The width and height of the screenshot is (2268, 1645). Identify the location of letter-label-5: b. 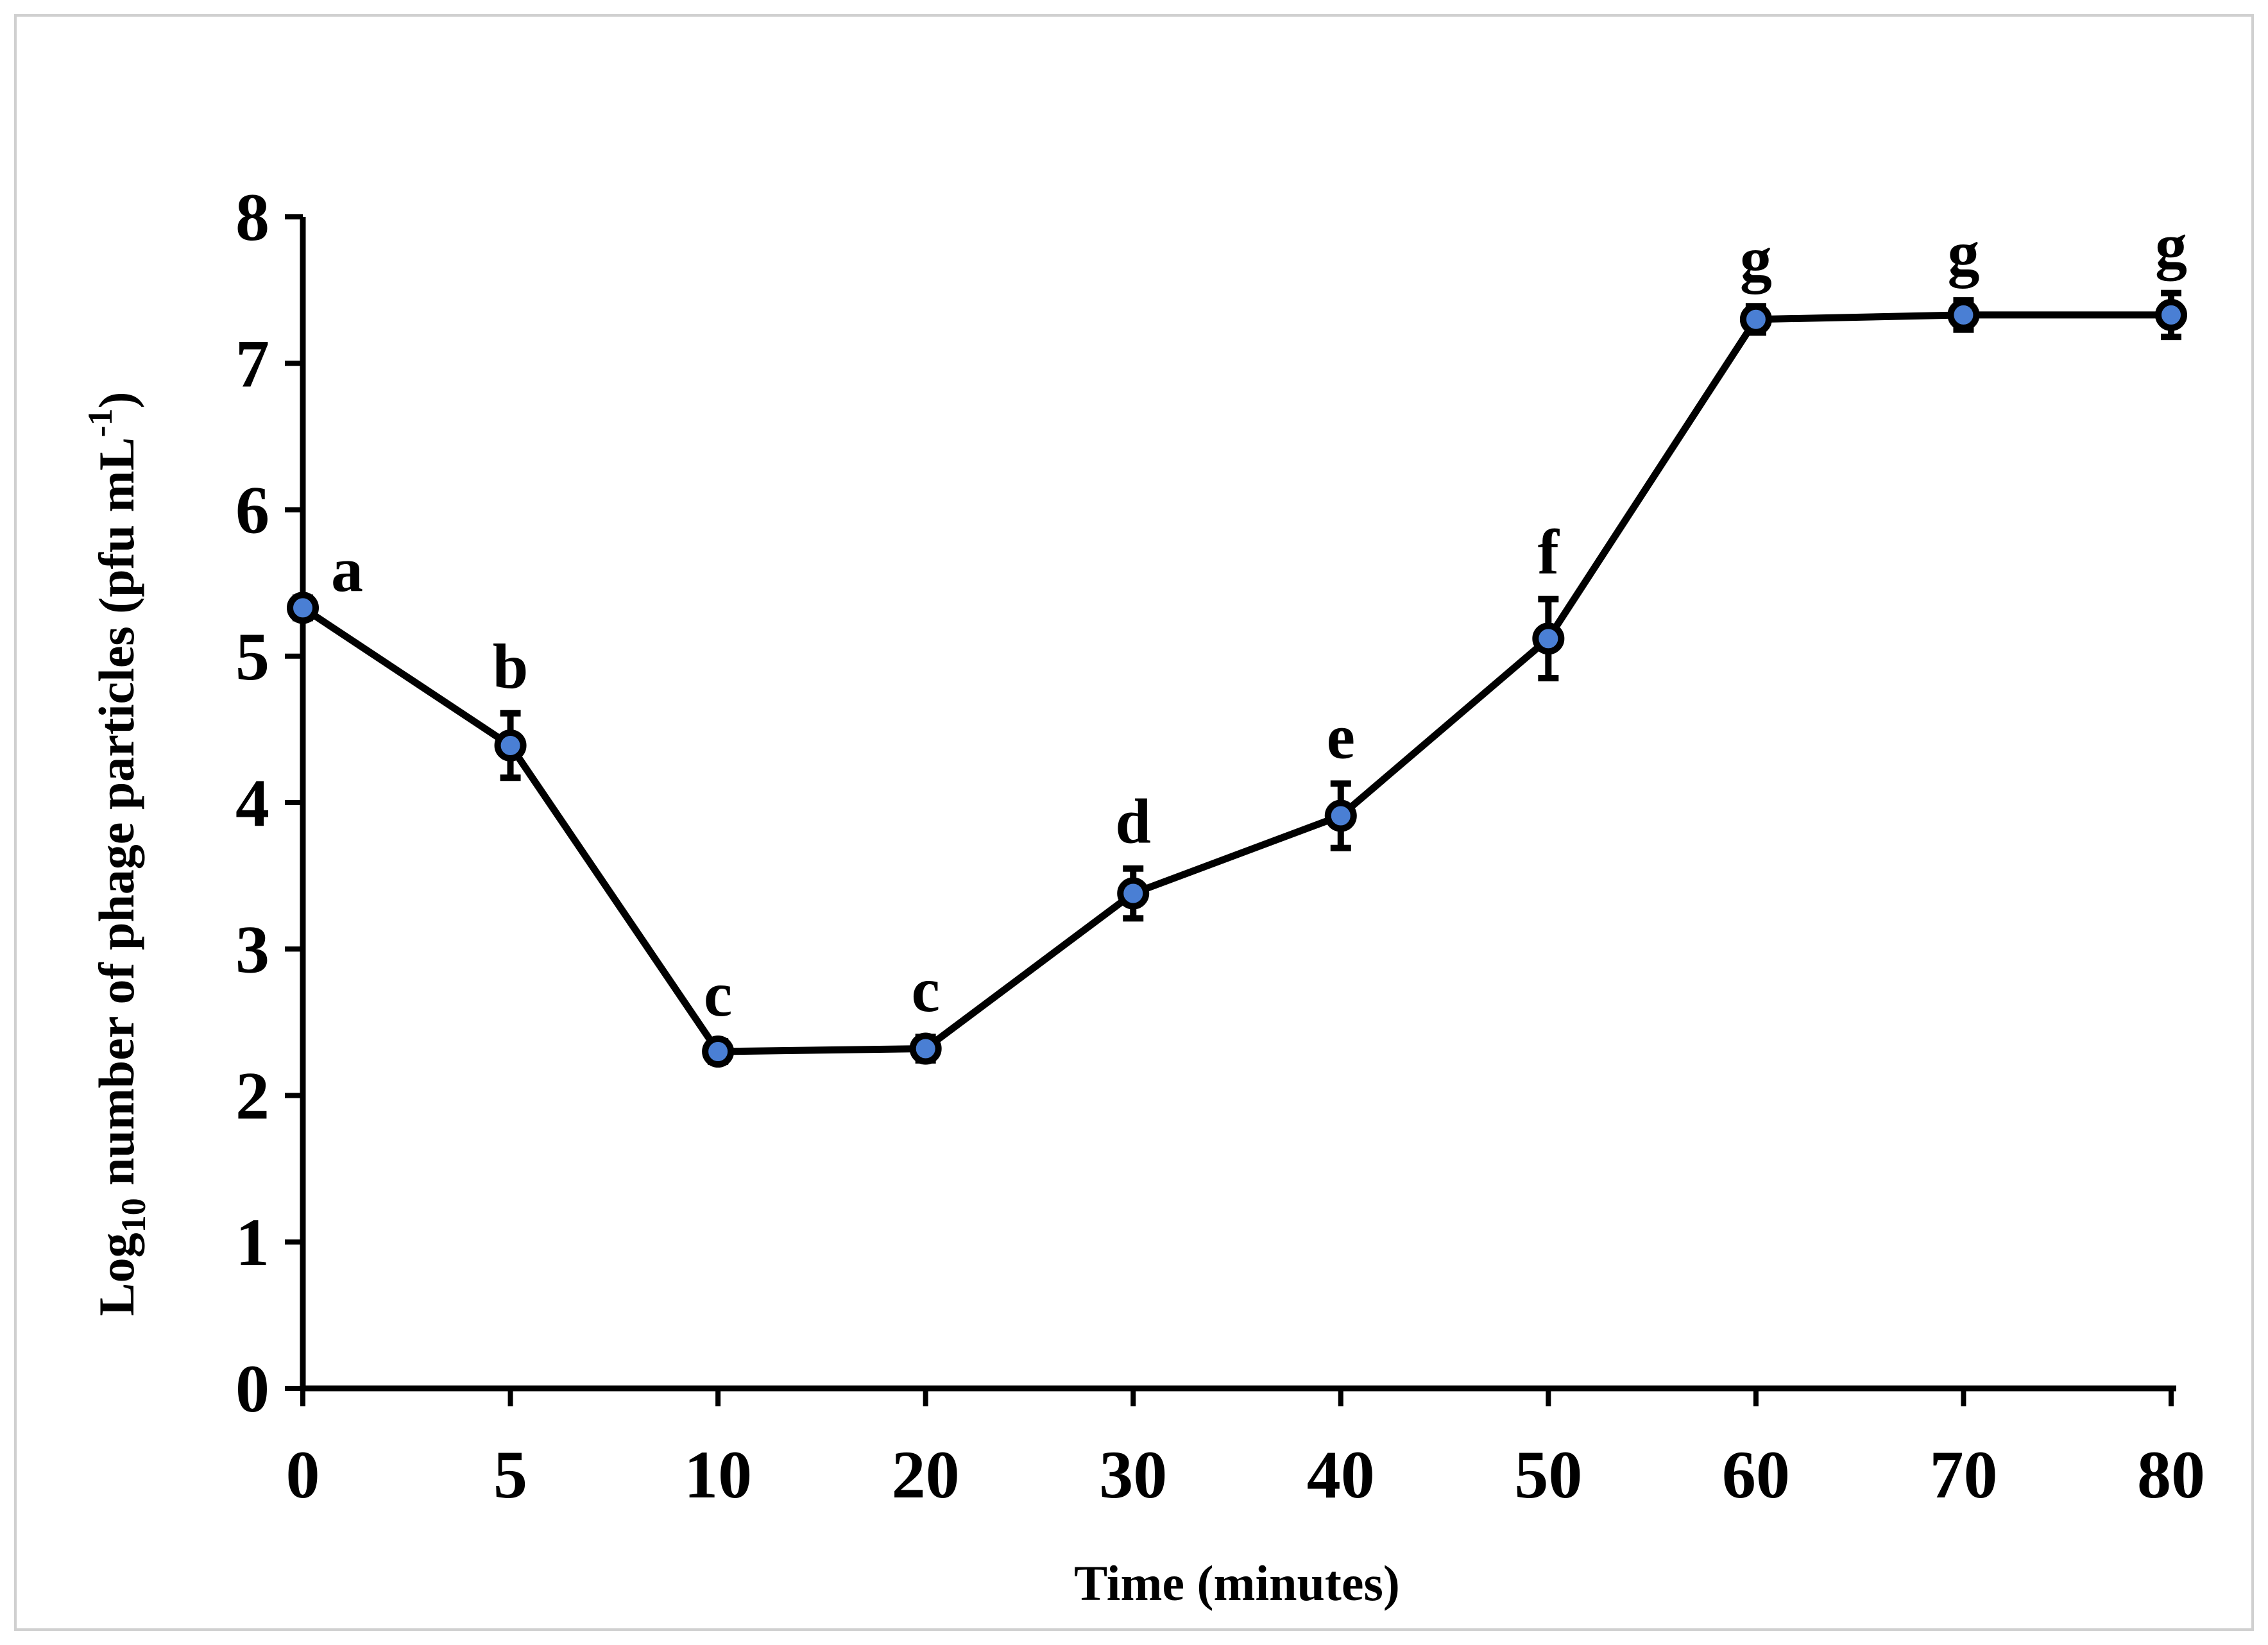
(511, 666).